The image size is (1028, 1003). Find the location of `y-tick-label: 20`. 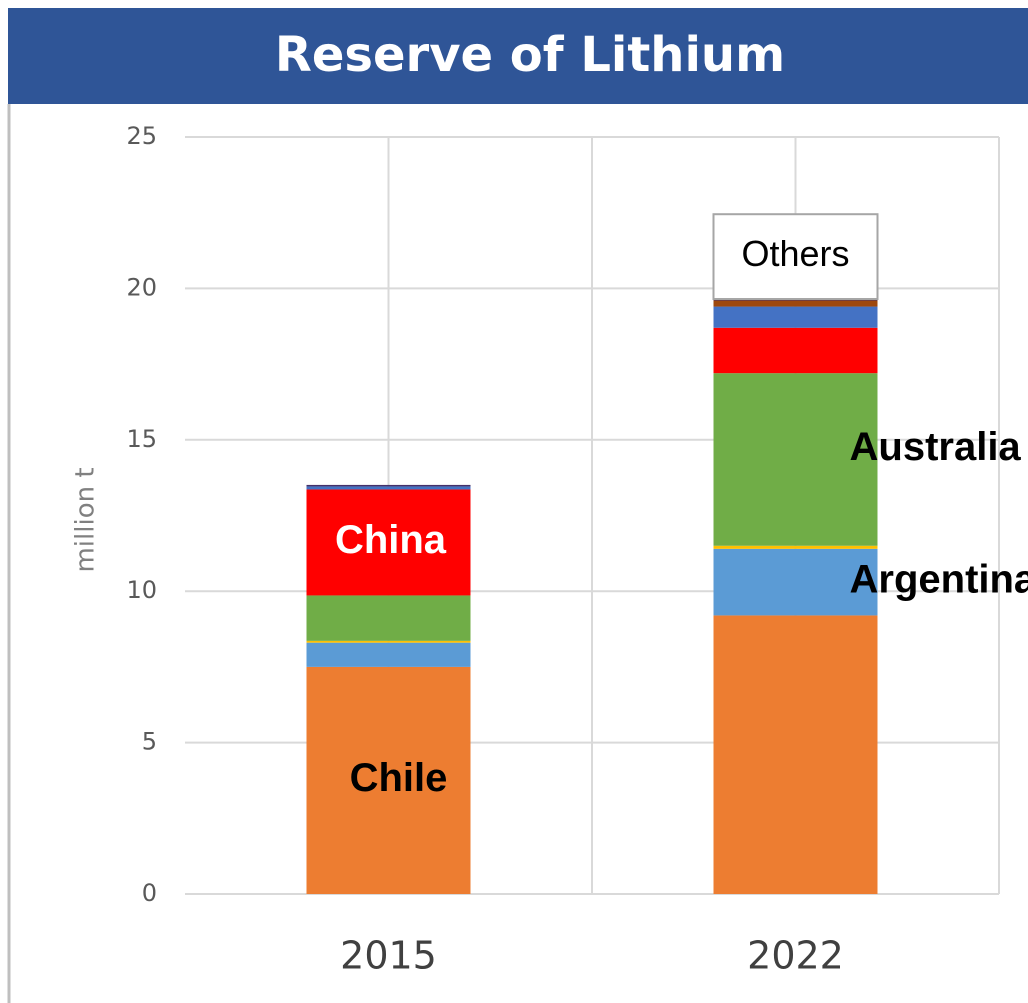

y-tick-label: 20 is located at coordinates (141, 287).